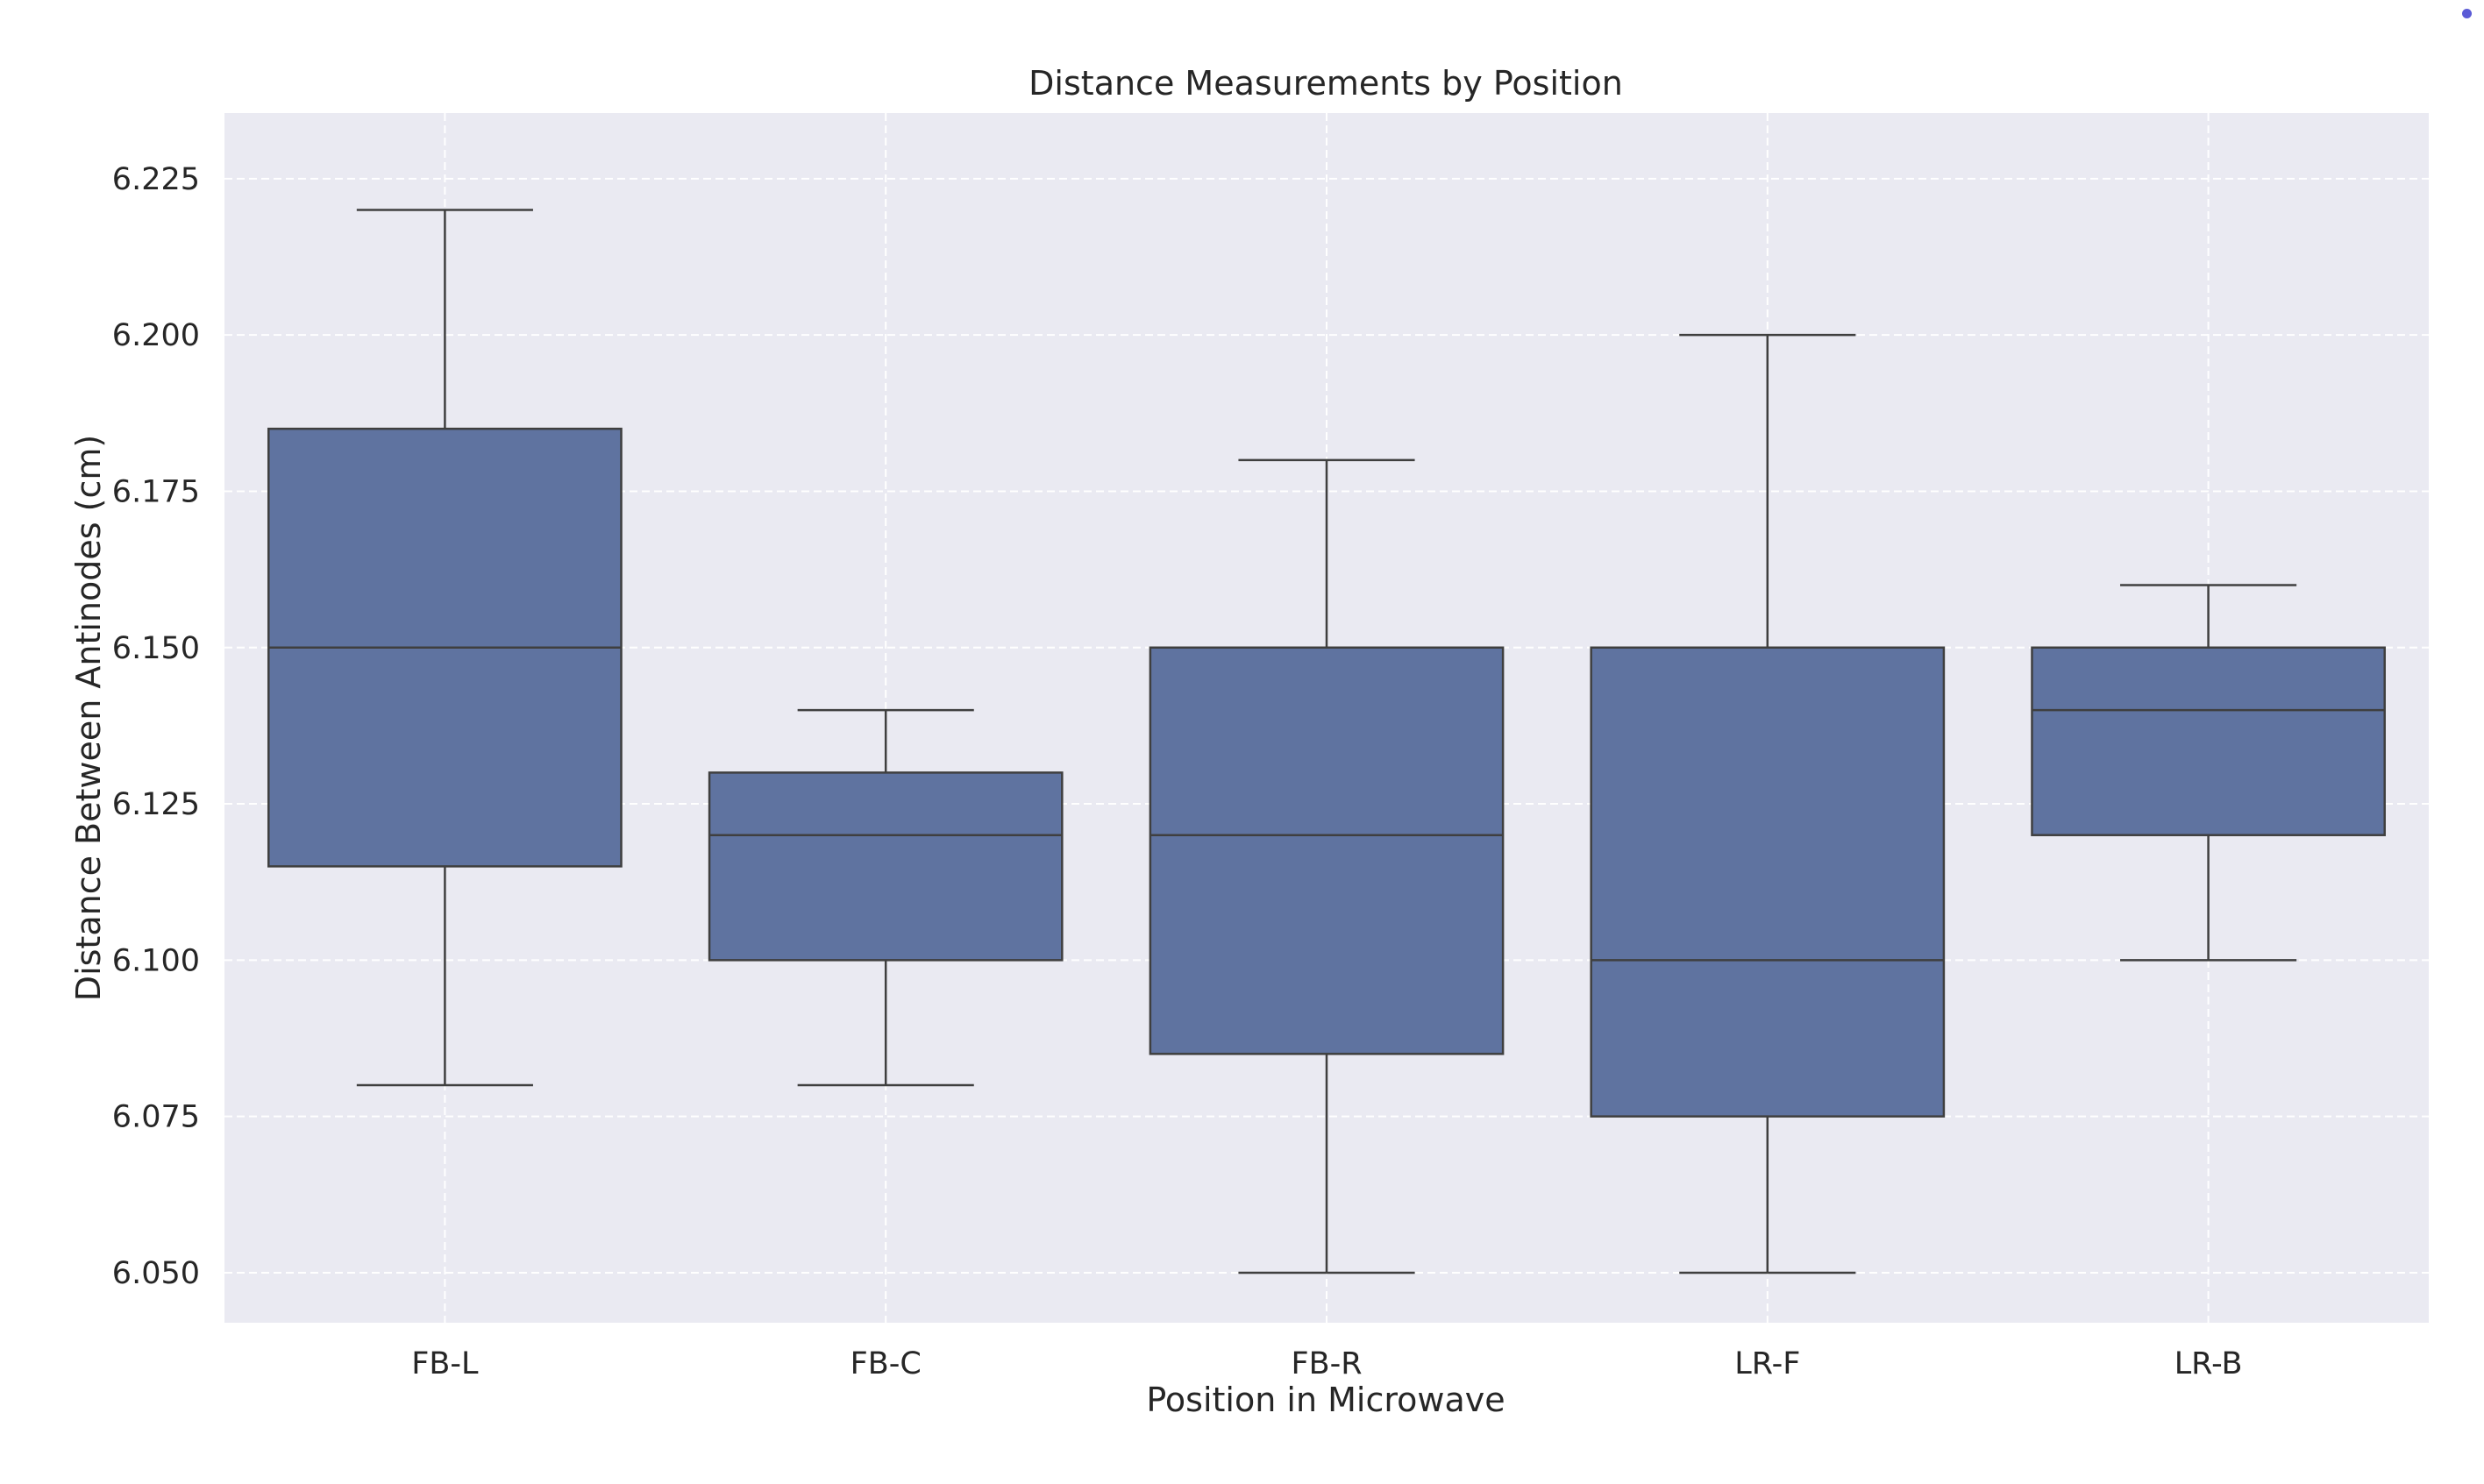 The width and height of the screenshot is (2484, 1484). Describe the element at coordinates (156, 491) in the screenshot. I see `y-tick-label: 6.175` at that location.